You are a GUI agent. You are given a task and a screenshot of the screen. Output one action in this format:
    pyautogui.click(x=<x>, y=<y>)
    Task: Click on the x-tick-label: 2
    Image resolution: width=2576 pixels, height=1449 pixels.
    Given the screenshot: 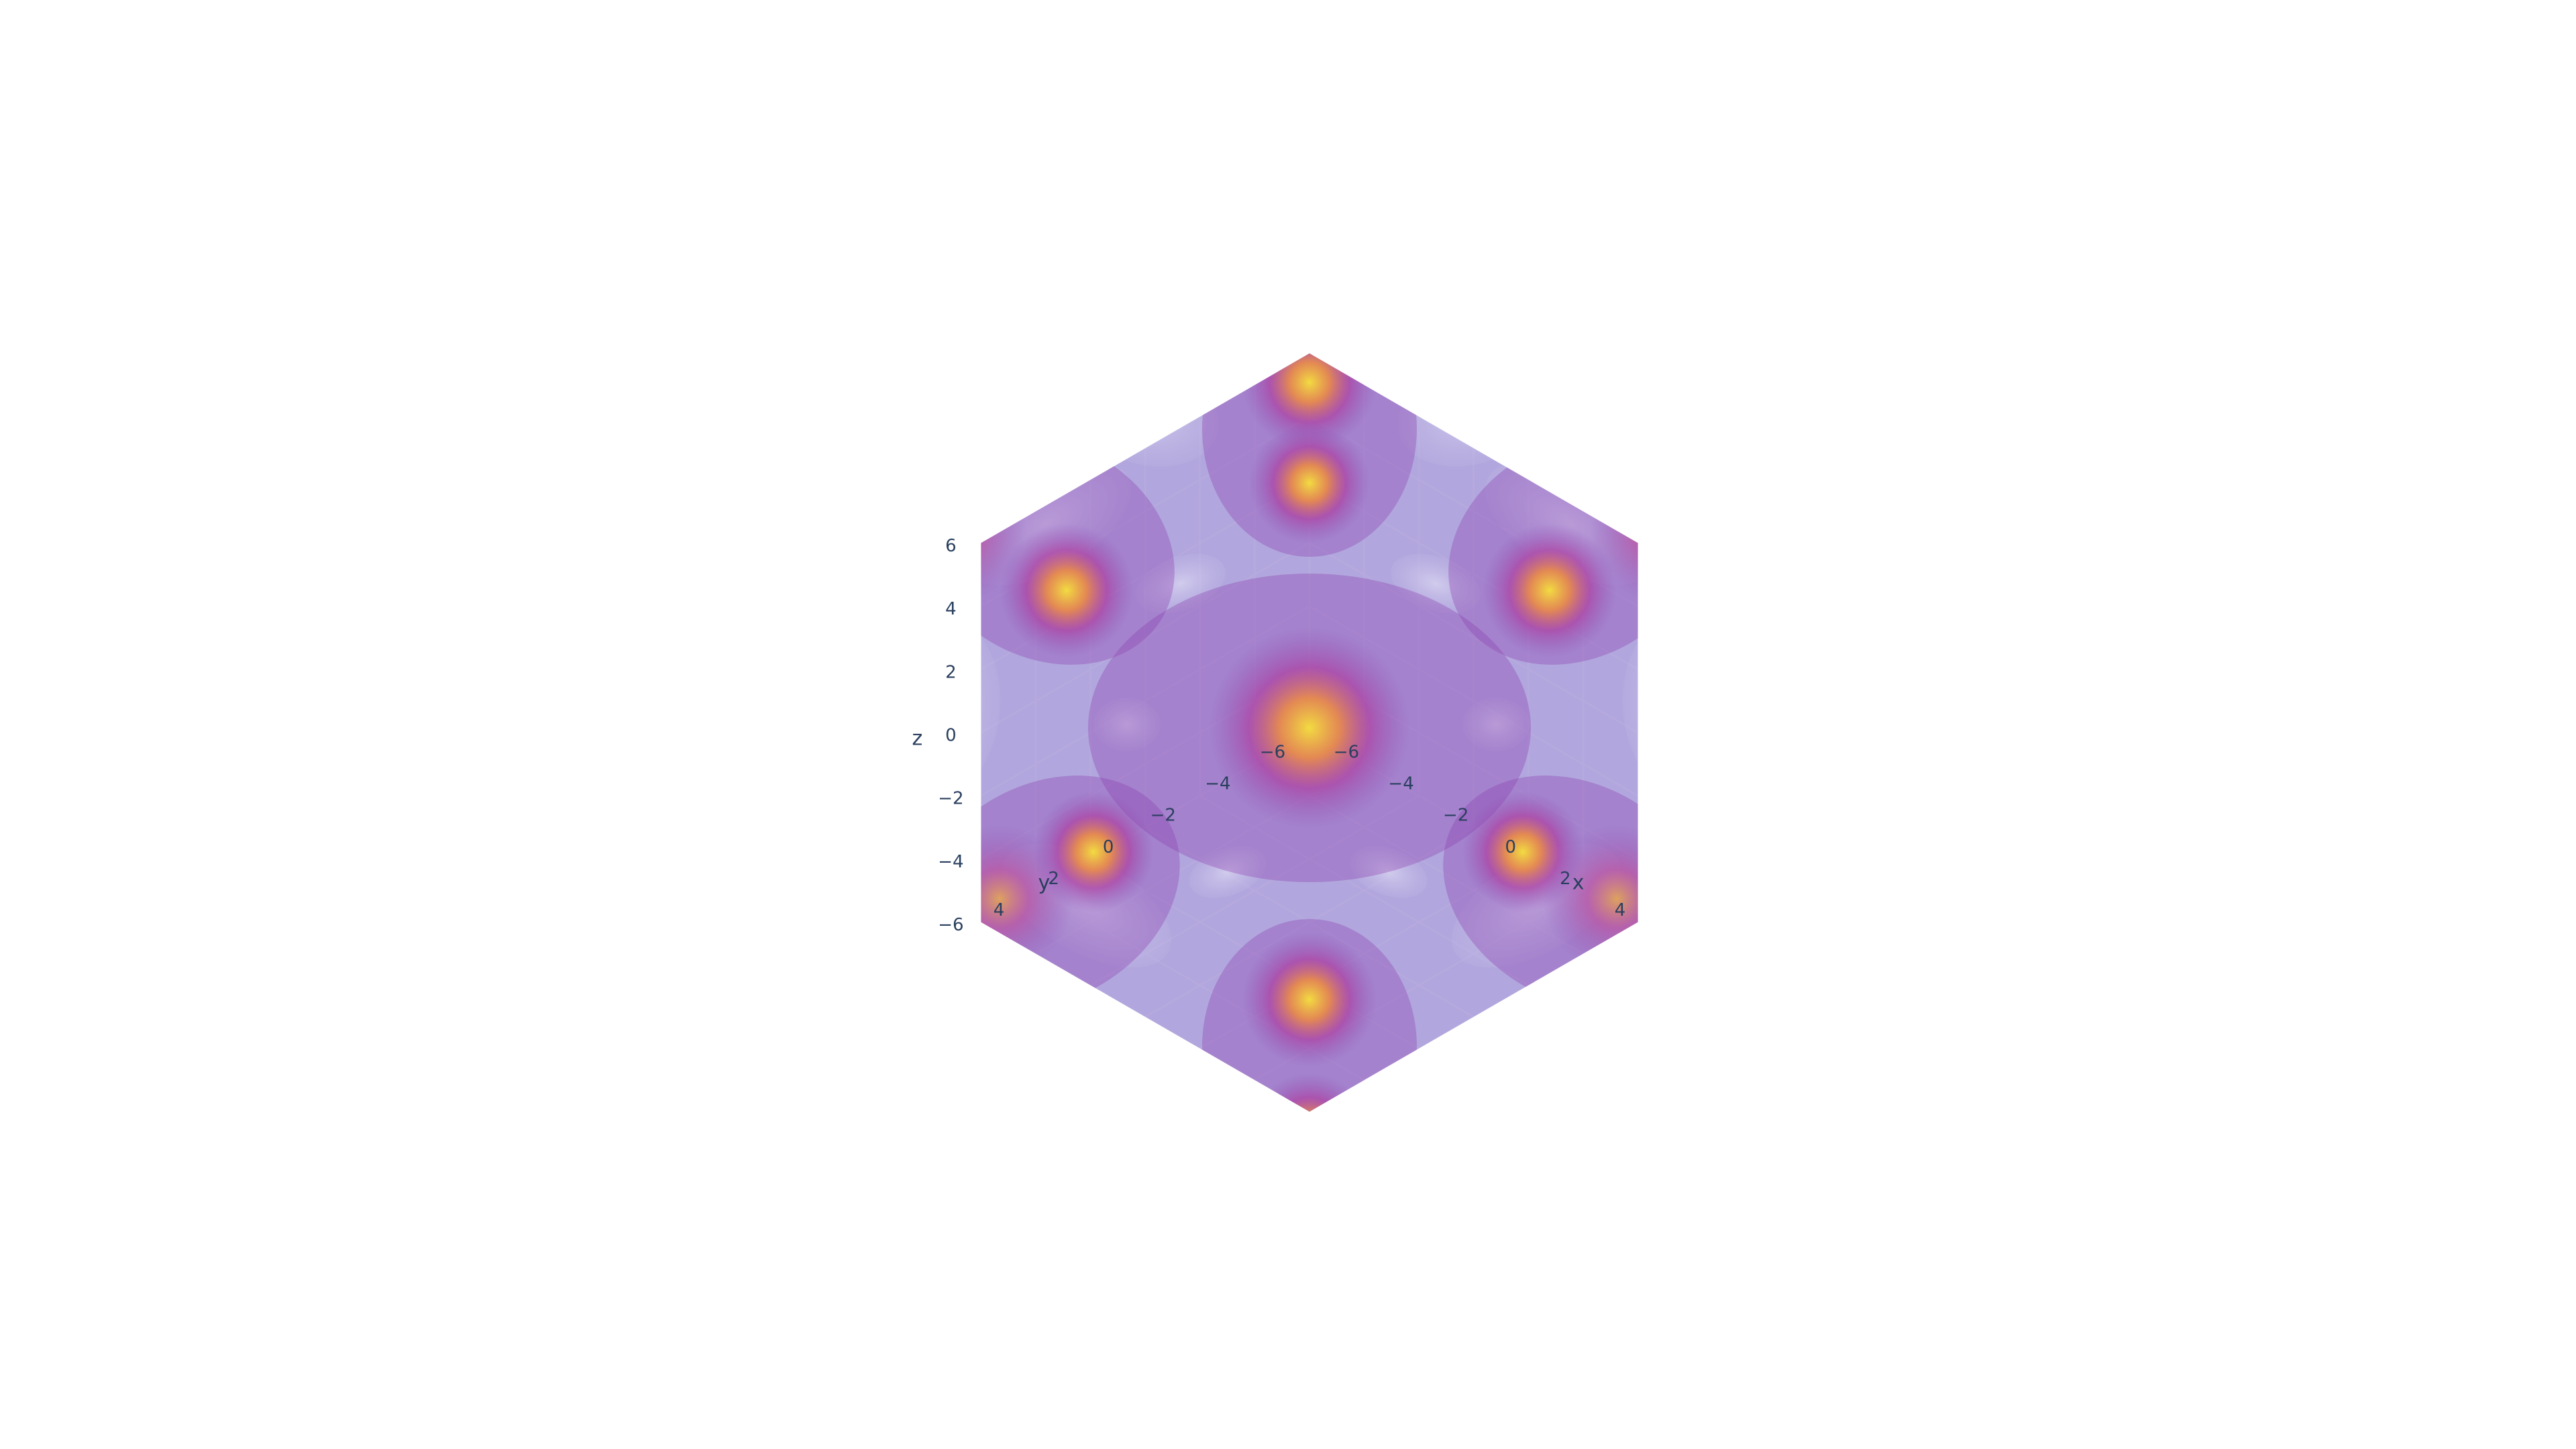 What is the action you would take?
    pyautogui.click(x=1565, y=879)
    